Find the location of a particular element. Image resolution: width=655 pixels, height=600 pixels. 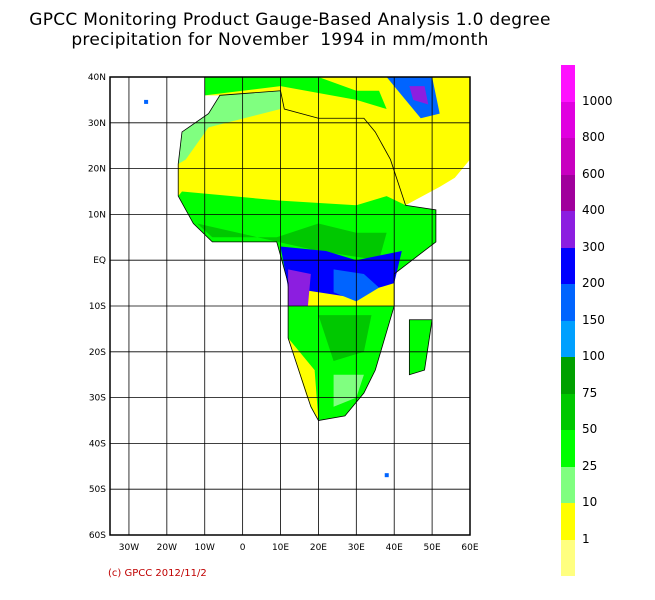

lon-label: 10E is located at coordinates (280, 548).